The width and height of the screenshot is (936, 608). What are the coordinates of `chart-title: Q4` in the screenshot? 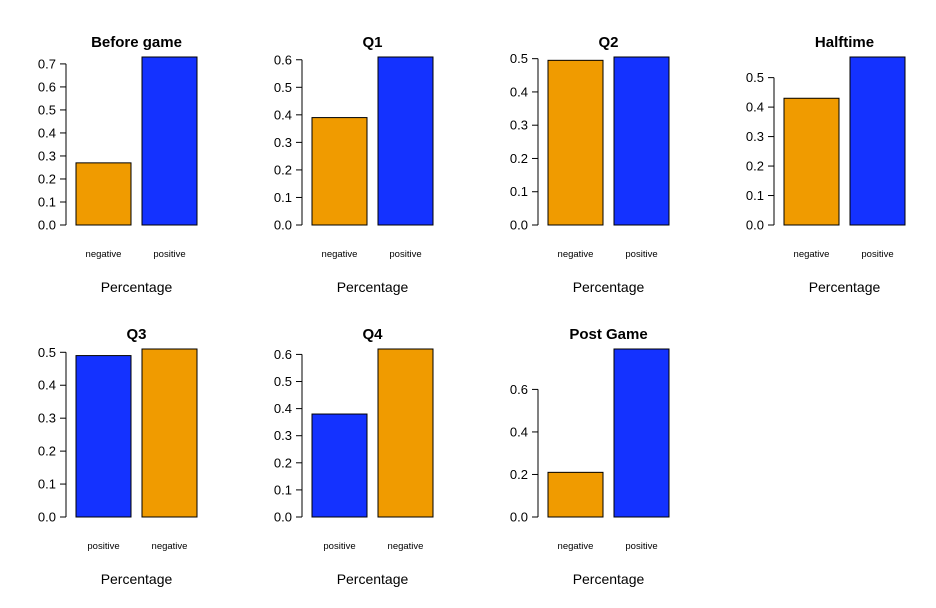 It's located at (372, 334).